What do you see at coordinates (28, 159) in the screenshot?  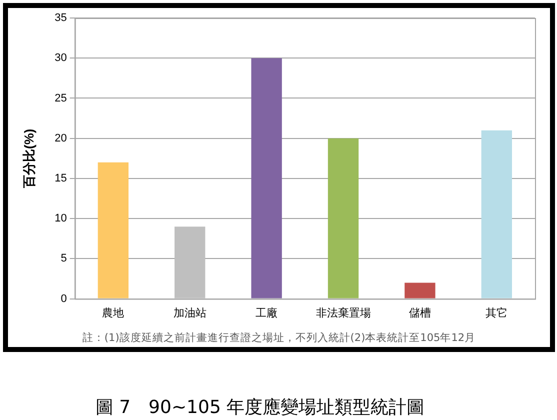 I see `y-axis-title: 百分比(%)` at bounding box center [28, 159].